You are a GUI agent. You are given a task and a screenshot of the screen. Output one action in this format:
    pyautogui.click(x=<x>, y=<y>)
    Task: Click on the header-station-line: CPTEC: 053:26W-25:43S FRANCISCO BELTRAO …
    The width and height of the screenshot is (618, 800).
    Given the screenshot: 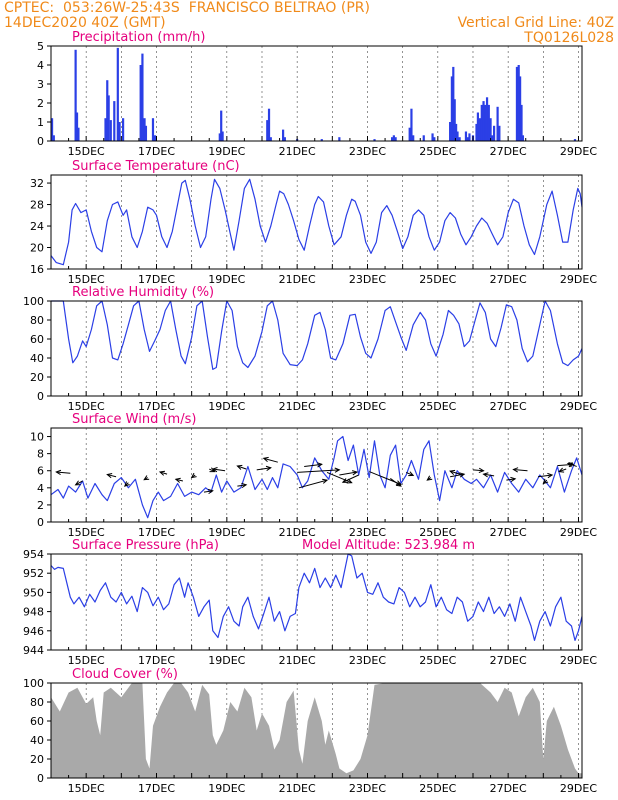 What is the action you would take?
    pyautogui.click(x=187, y=8)
    